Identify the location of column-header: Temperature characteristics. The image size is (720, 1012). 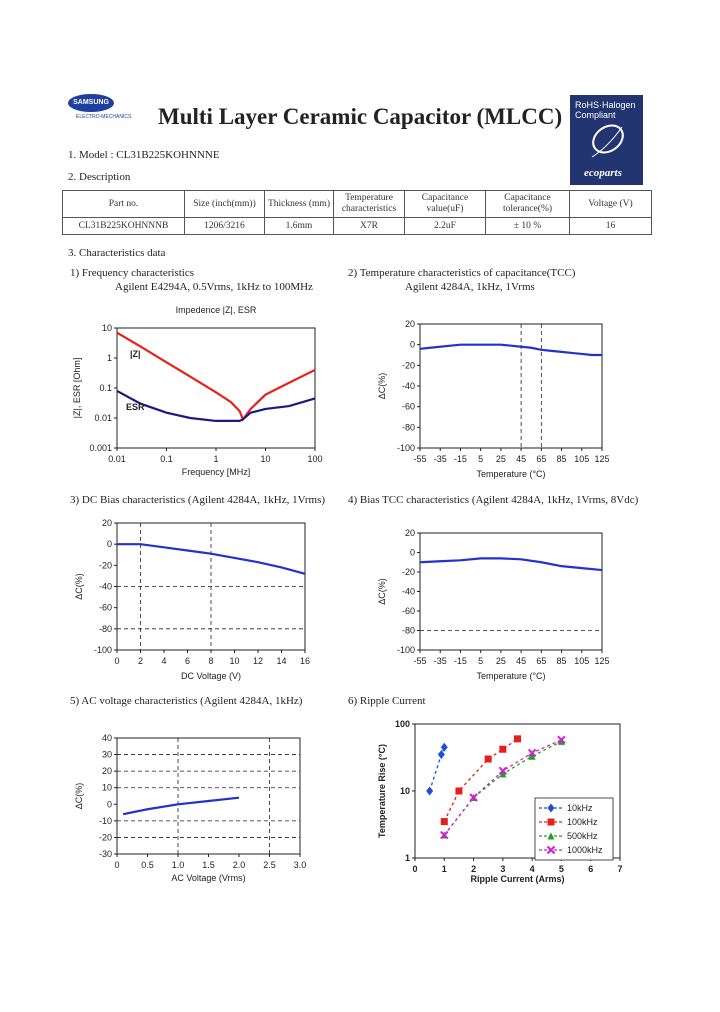
(369, 204).